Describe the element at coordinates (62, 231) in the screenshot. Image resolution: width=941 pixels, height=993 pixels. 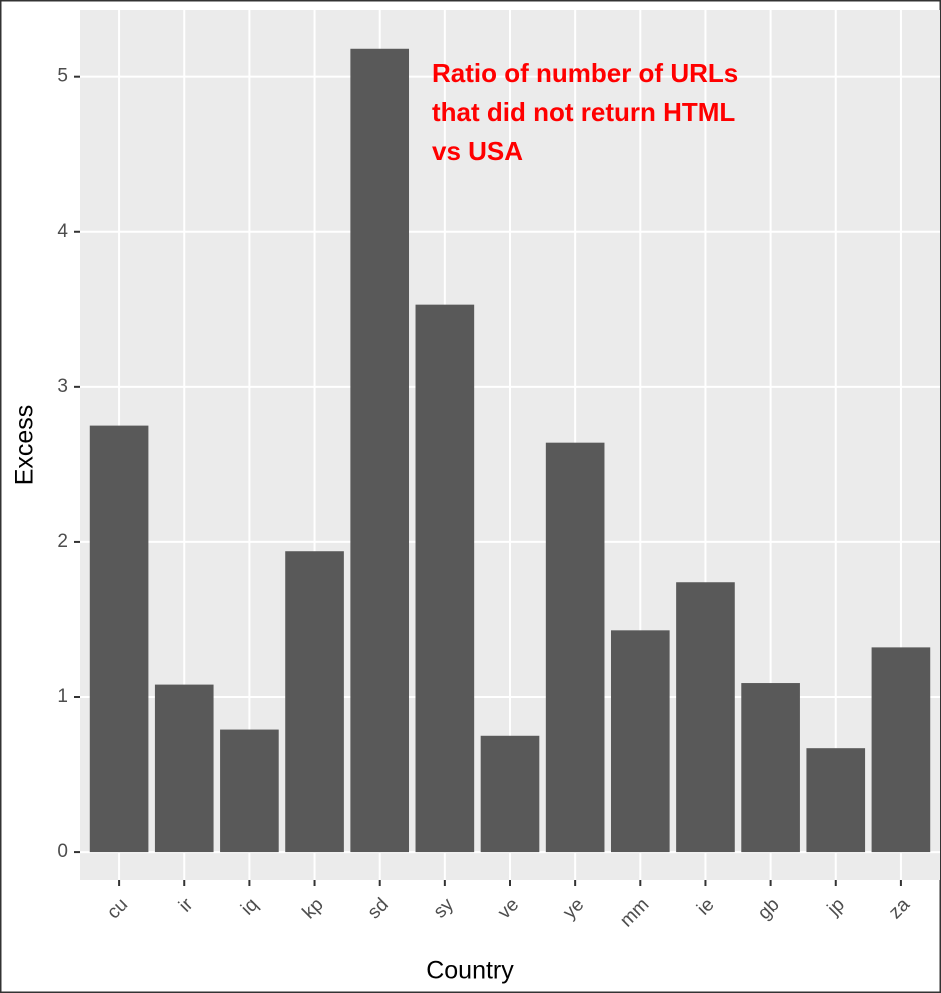
I see `y-tick-label: 4` at that location.